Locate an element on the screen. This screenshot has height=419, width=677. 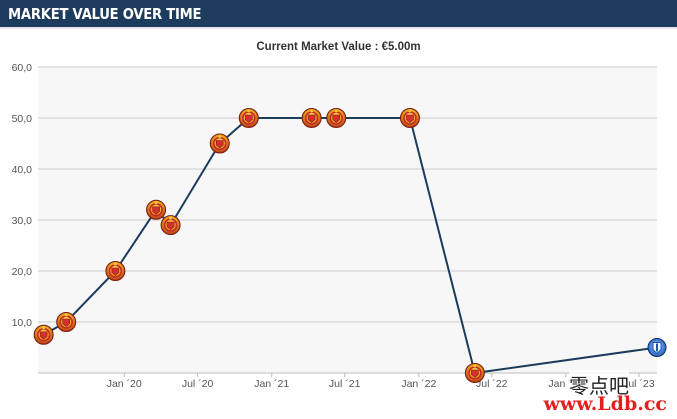
x-tick-label: Jul ´21 is located at coordinates (345, 384).